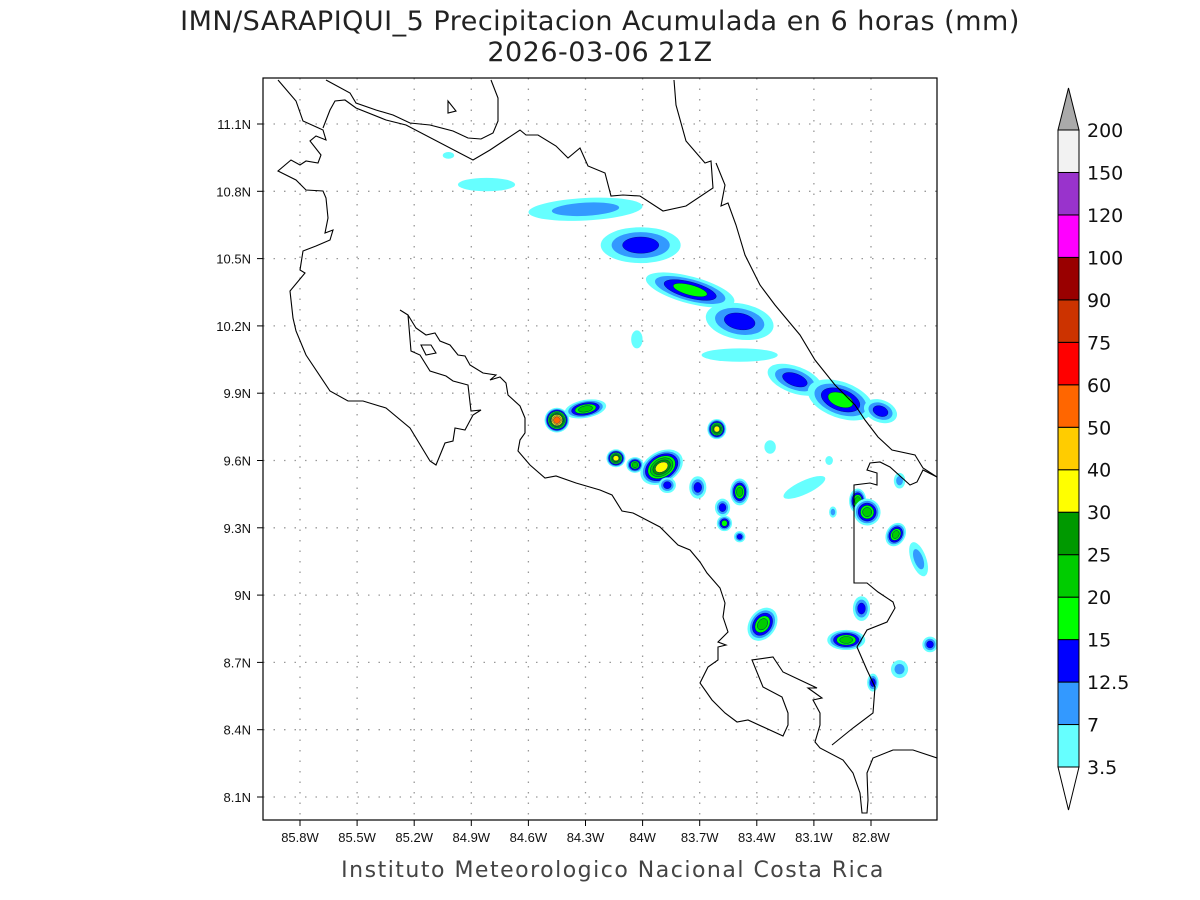  Describe the element at coordinates (1099, 598) in the screenshot. I see `colorbar-label: 20` at that location.